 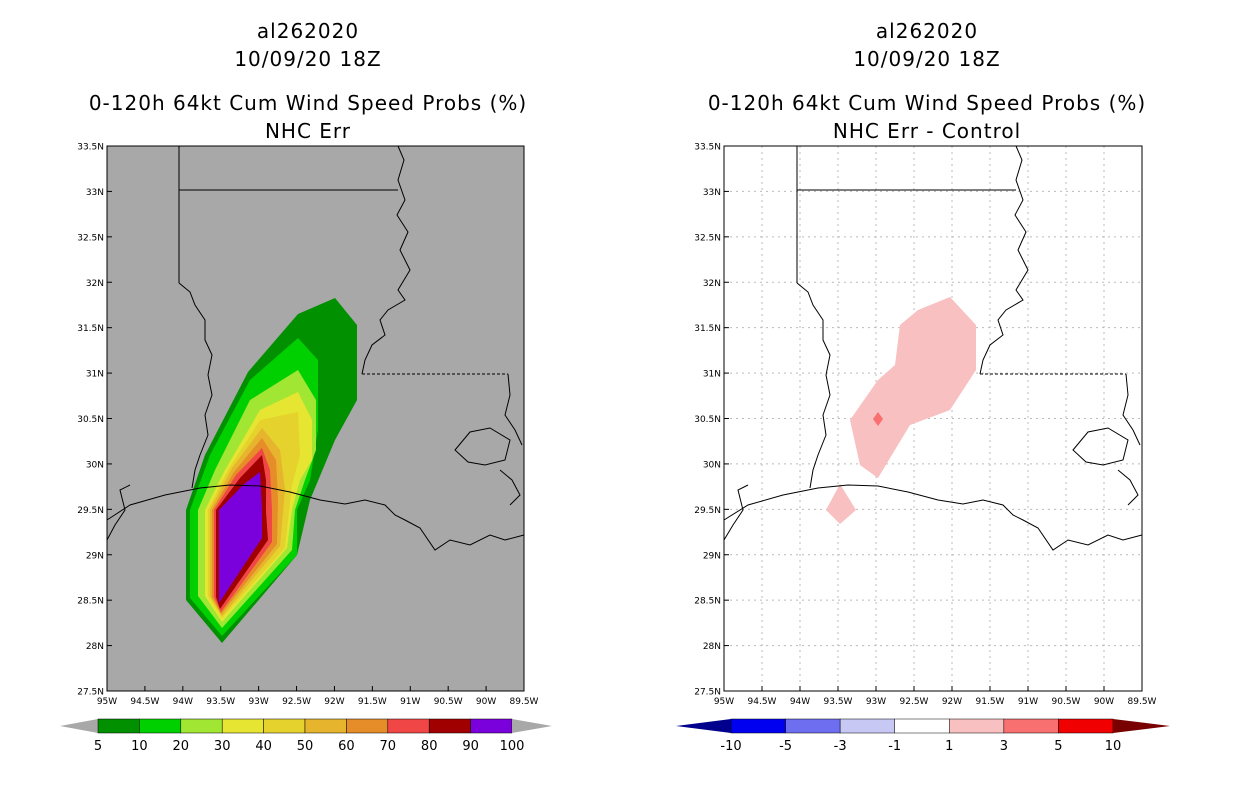 What do you see at coordinates (195, 385) in the screenshot?
I see `sabine-river` at bounding box center [195, 385].